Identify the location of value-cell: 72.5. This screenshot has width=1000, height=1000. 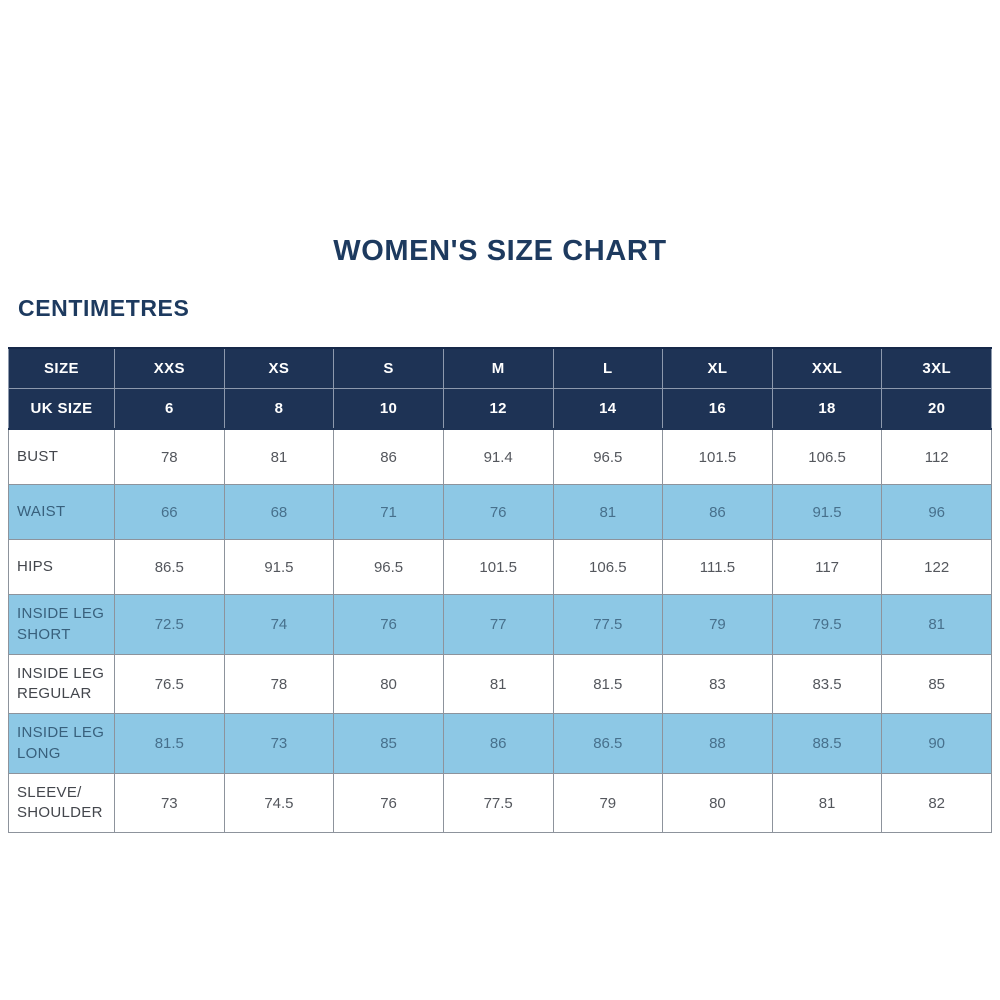
(169, 624).